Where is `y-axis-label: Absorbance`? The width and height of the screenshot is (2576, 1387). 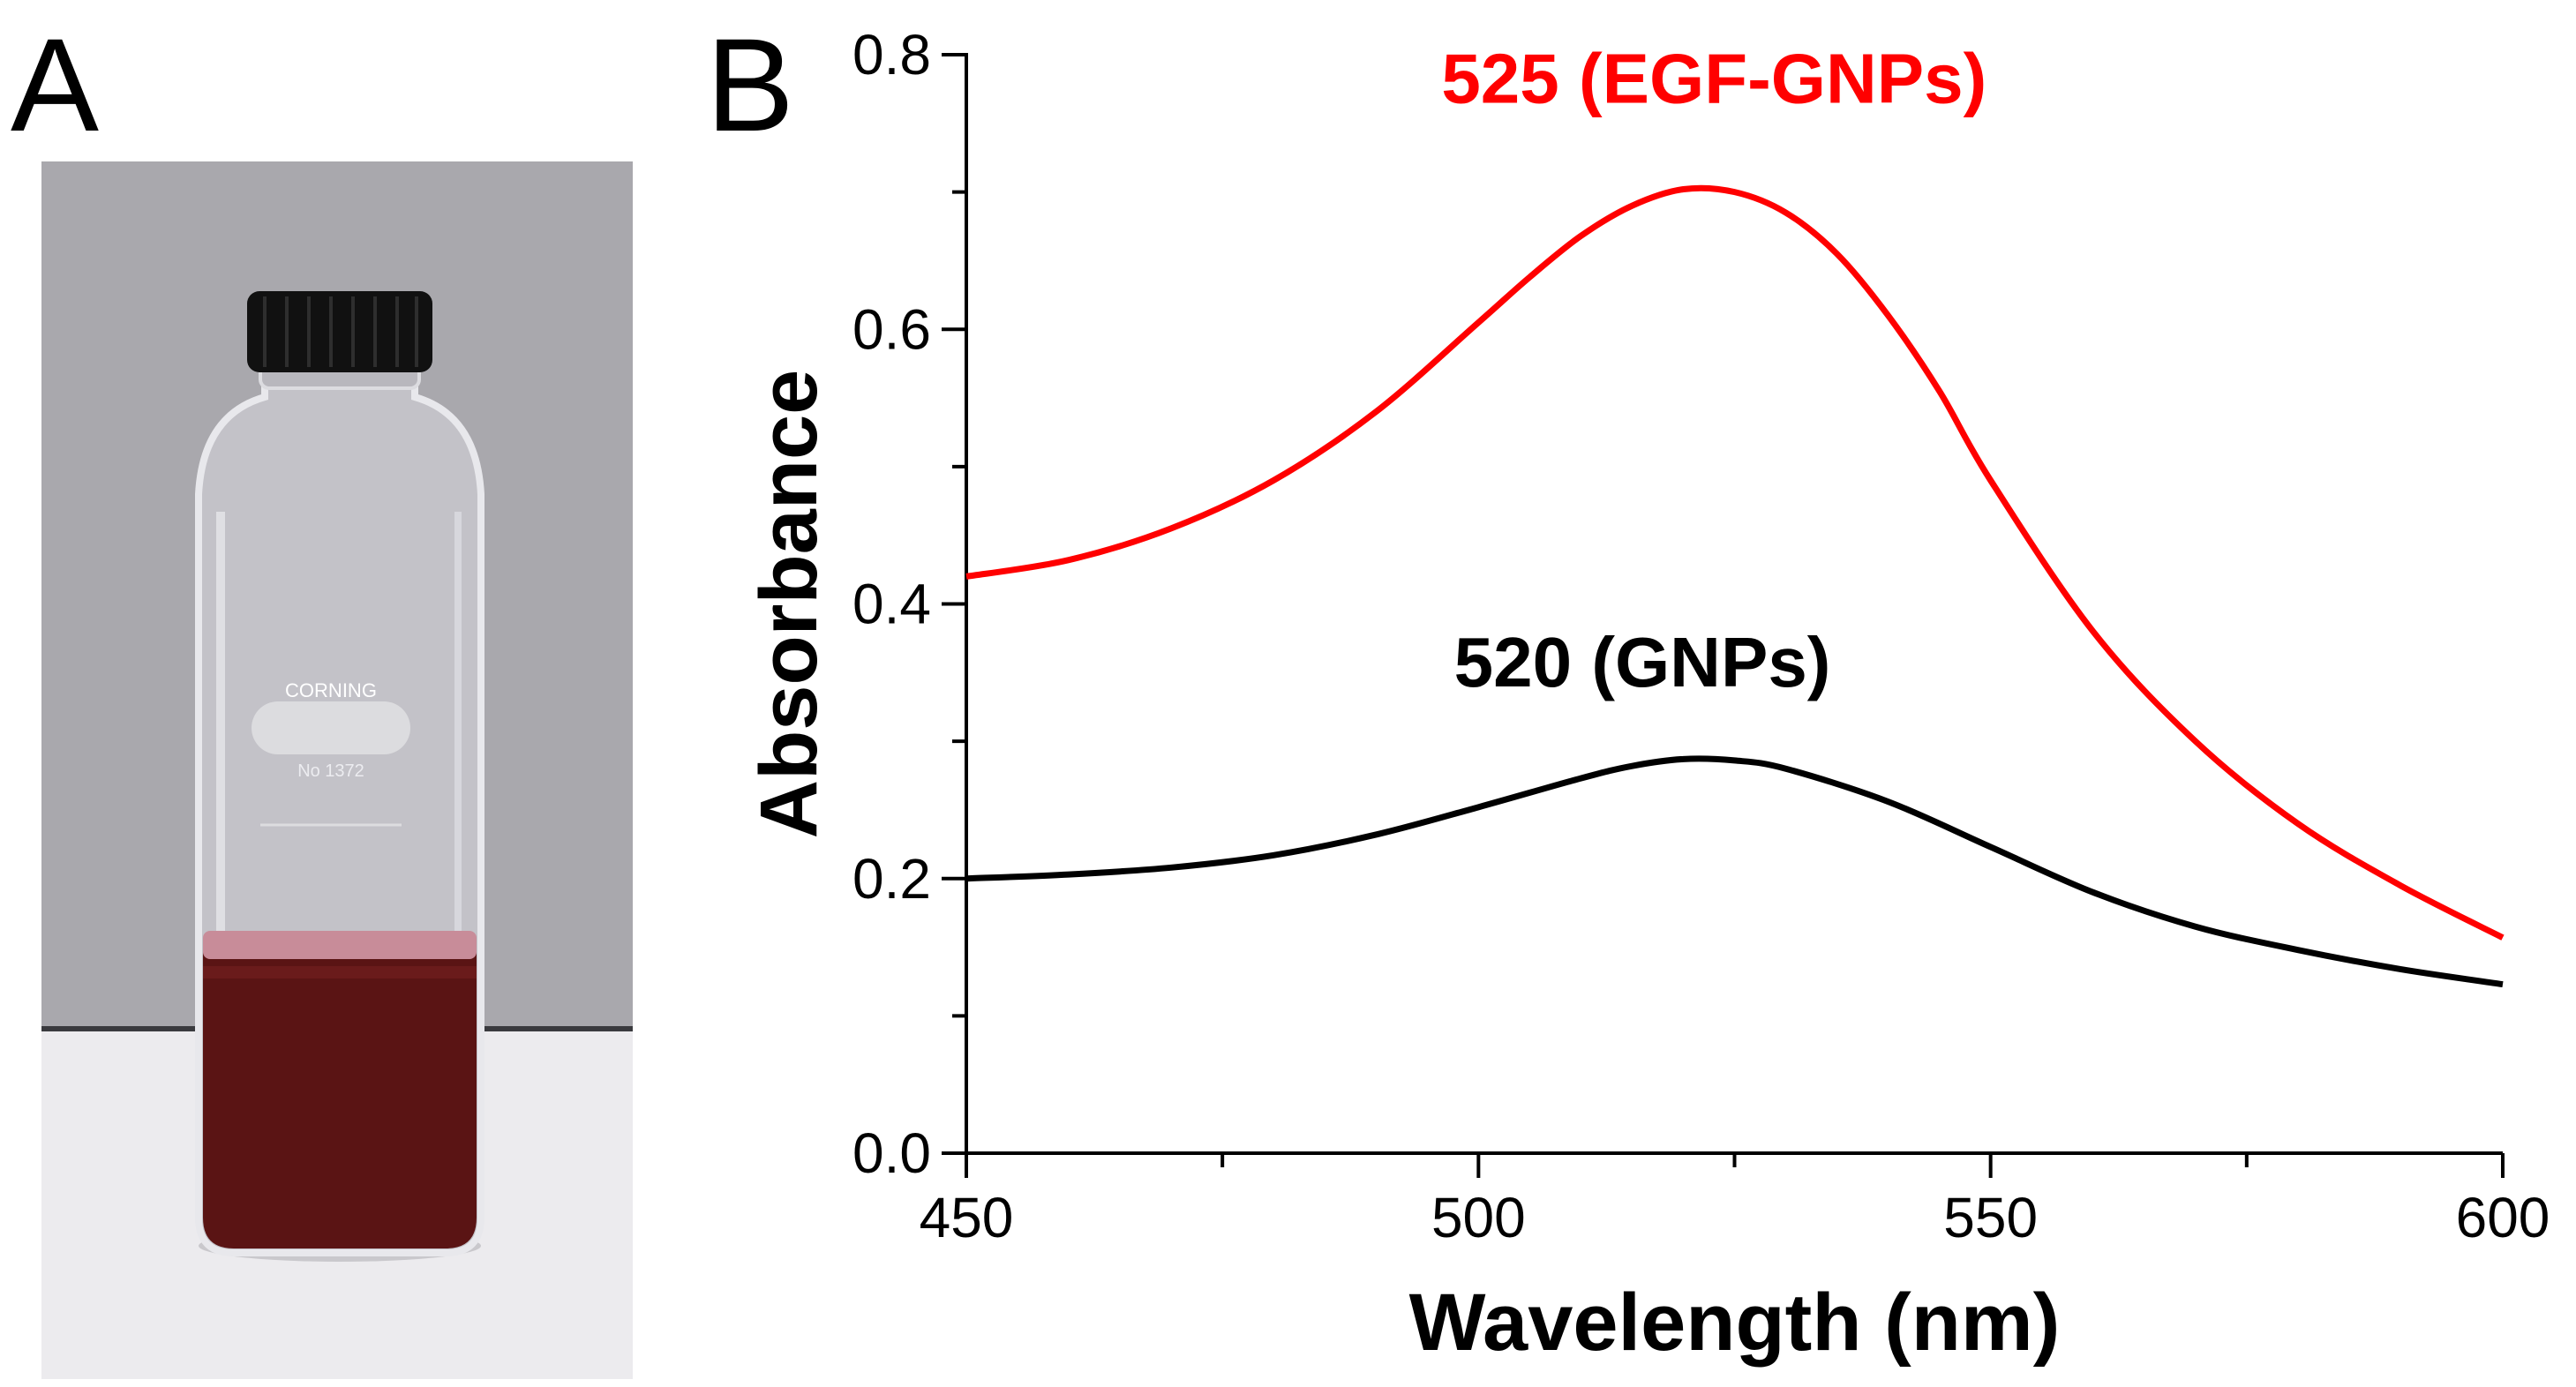
y-axis-label: Absorbance is located at coordinates (789, 604).